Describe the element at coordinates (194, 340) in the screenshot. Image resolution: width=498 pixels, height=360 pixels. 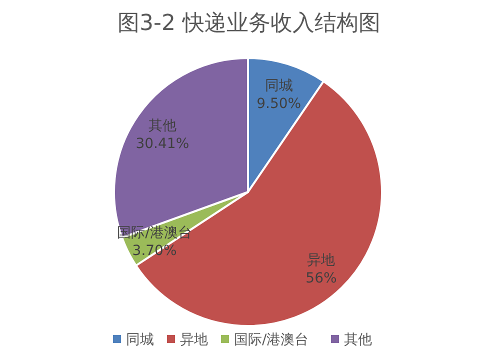
I see `legend-label: 异地` at that location.